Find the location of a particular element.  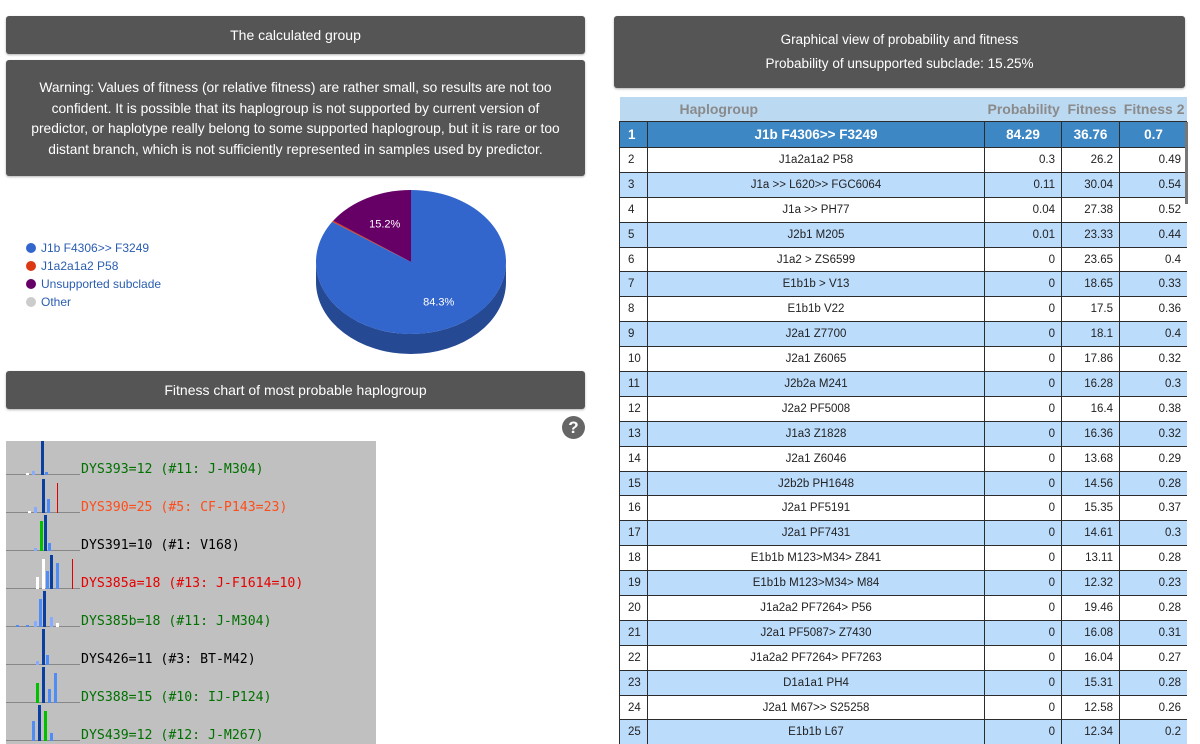

table-row: 13 J1a3 Z1828 0 16.36 0.32 is located at coordinates (903, 433).